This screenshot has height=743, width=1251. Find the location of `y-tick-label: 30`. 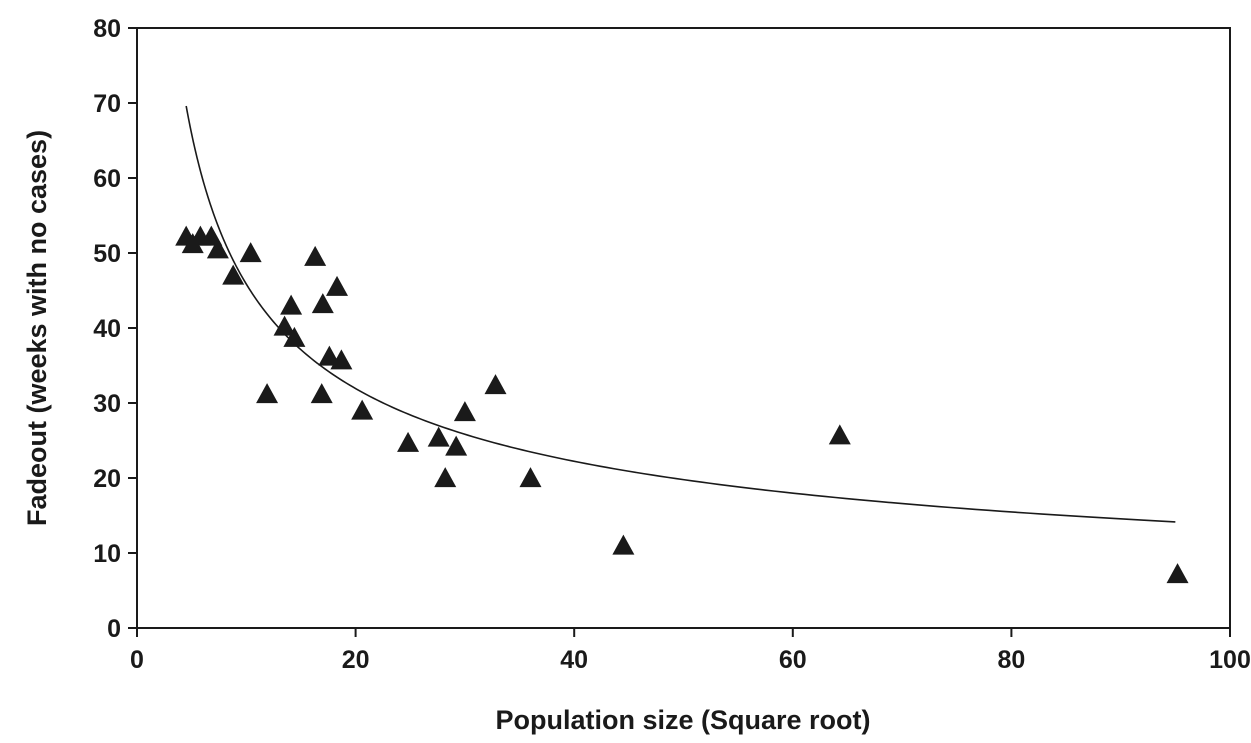

y-tick-label: 30 is located at coordinates (107, 404).